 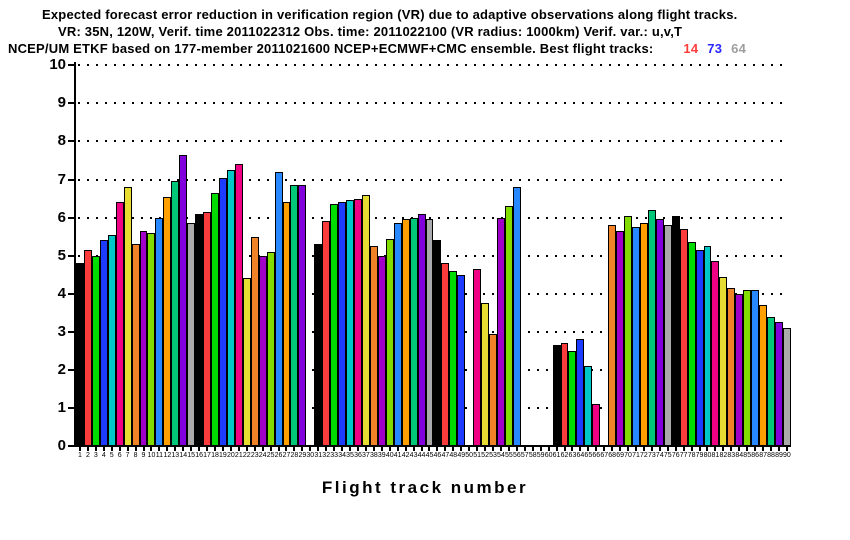 What do you see at coordinates (739, 48) in the screenshot?
I see `best-track-64: 64` at bounding box center [739, 48].